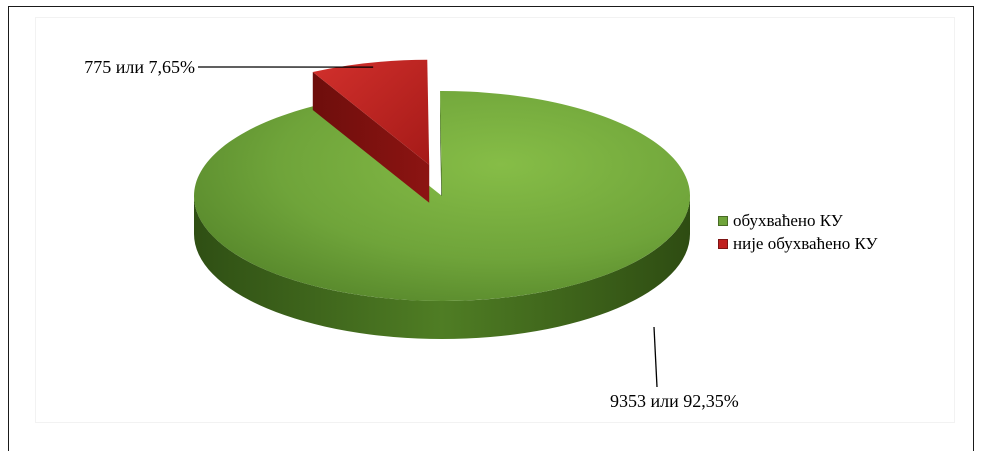  What do you see at coordinates (371, 112) in the screenshot?
I see `pie-slice-not-covered` at bounding box center [371, 112].